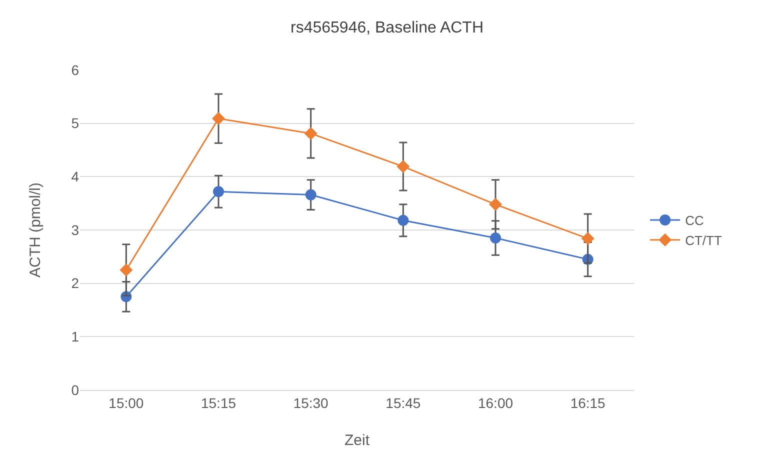 The height and width of the screenshot is (470, 774). What do you see at coordinates (35, 230) in the screenshot?
I see `y-axis-title: ACTH (pmol/l)` at bounding box center [35, 230].